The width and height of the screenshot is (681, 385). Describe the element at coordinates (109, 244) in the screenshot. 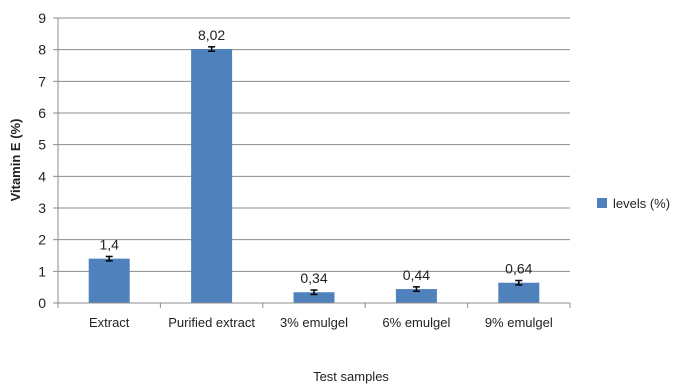

I see `data-label: 1,4` at that location.